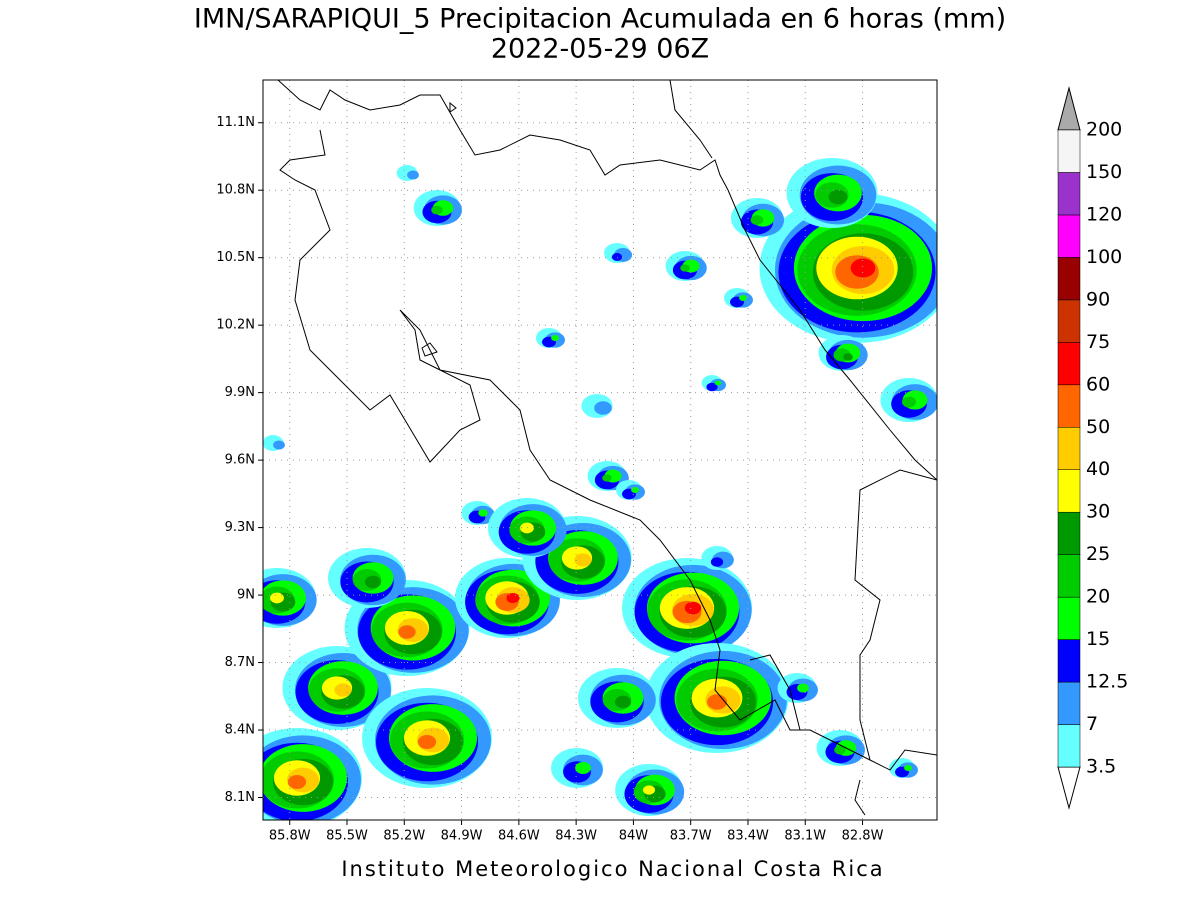  Describe the element at coordinates (1098, 554) in the screenshot. I see `colorbar-label: 25` at that location.